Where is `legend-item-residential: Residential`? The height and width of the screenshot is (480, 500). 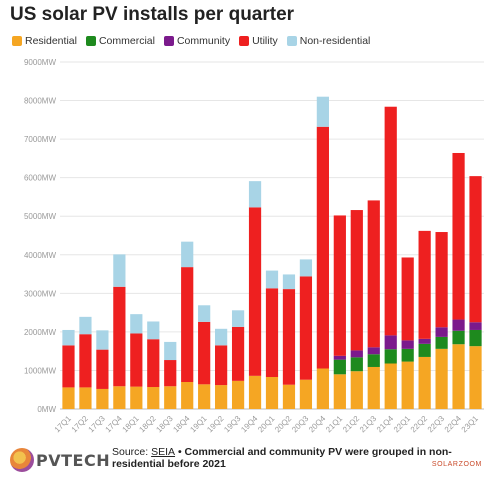
legend-item-residential: Residential is located at coordinates (44, 41).